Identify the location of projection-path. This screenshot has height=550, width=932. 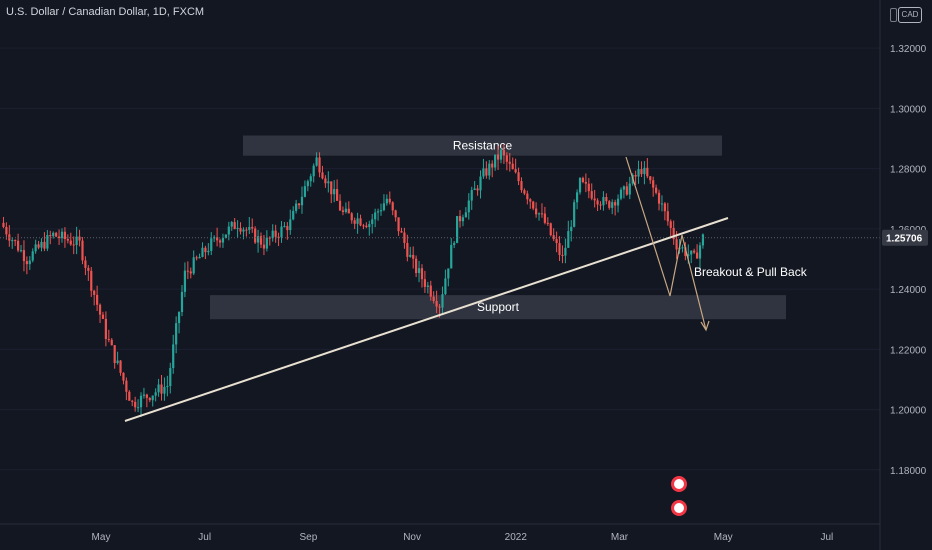
(666, 243).